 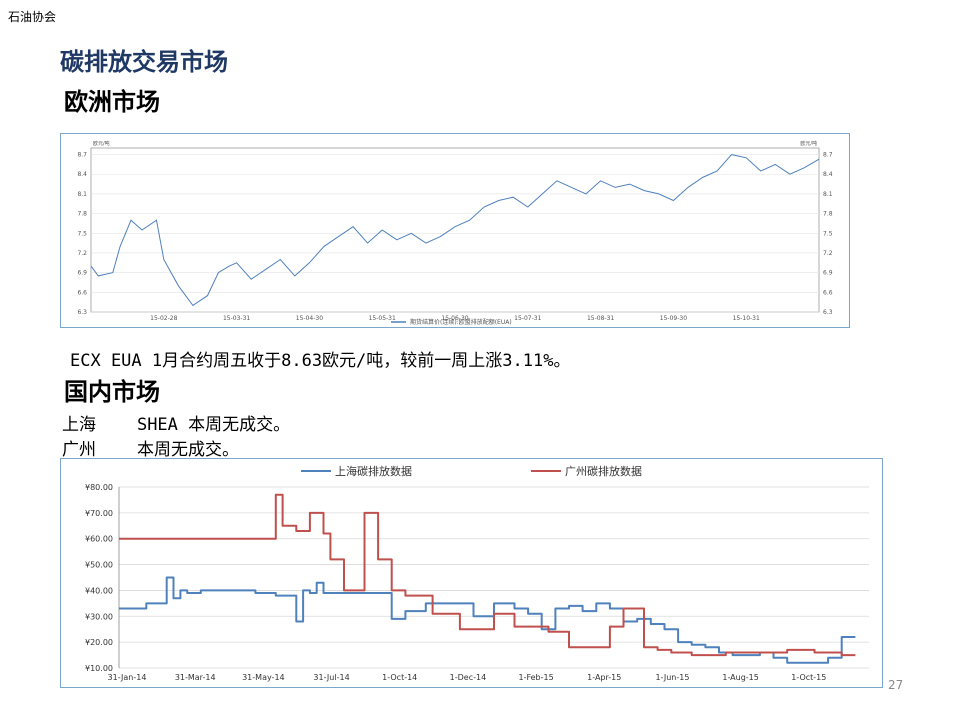 What do you see at coordinates (213, 425) in the screenshot?
I see `shanghai-status: SHEA 本周无成交。` at bounding box center [213, 425].